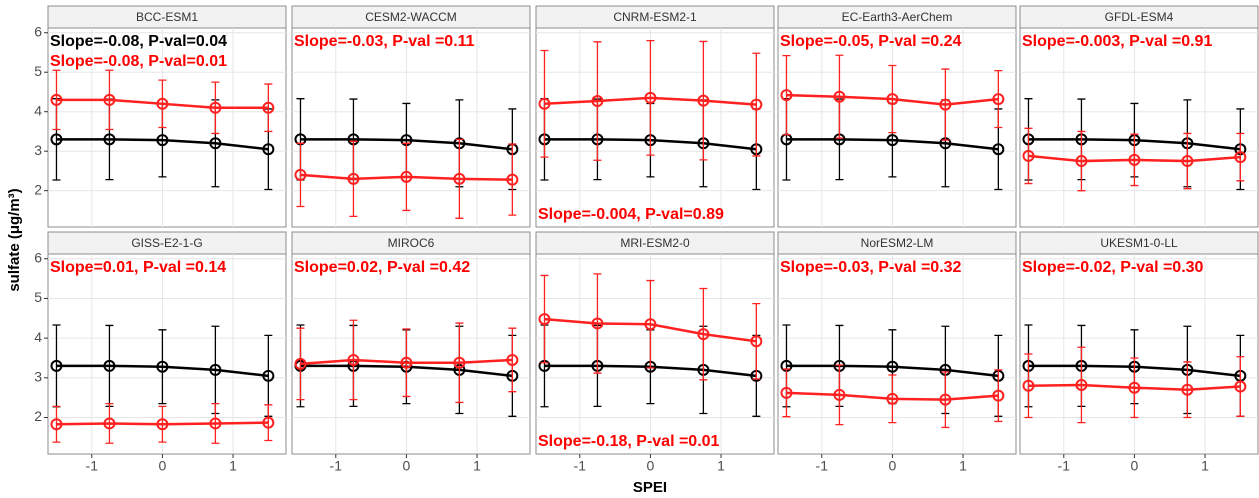 The width and height of the screenshot is (1259, 498). Describe the element at coordinates (138, 267) in the screenshot. I see `annotation: Slope=0.01, P-val =0.14` at that location.